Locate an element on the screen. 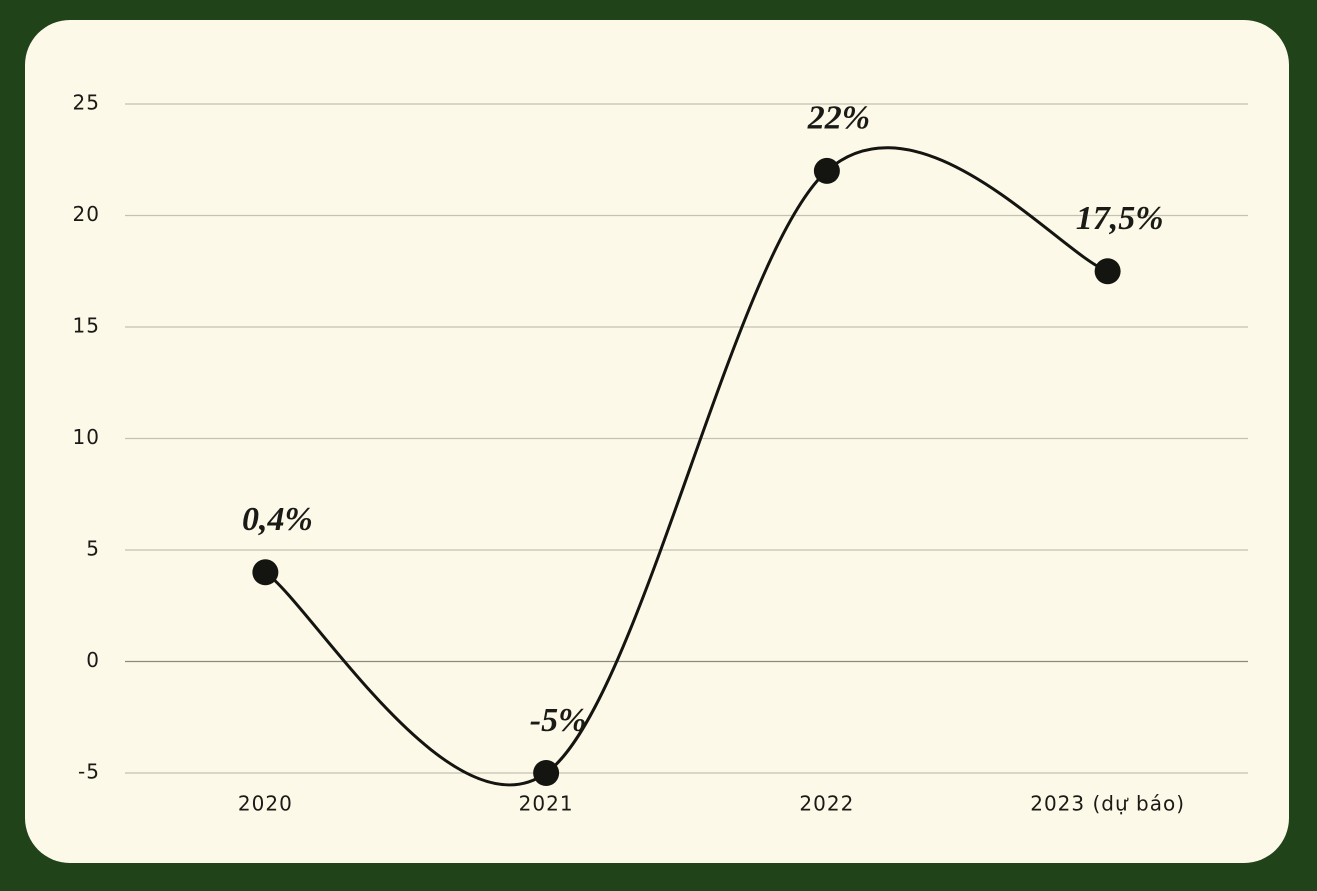 This screenshot has width=1317, height=891. point-annotation: 22% is located at coordinates (838, 118).